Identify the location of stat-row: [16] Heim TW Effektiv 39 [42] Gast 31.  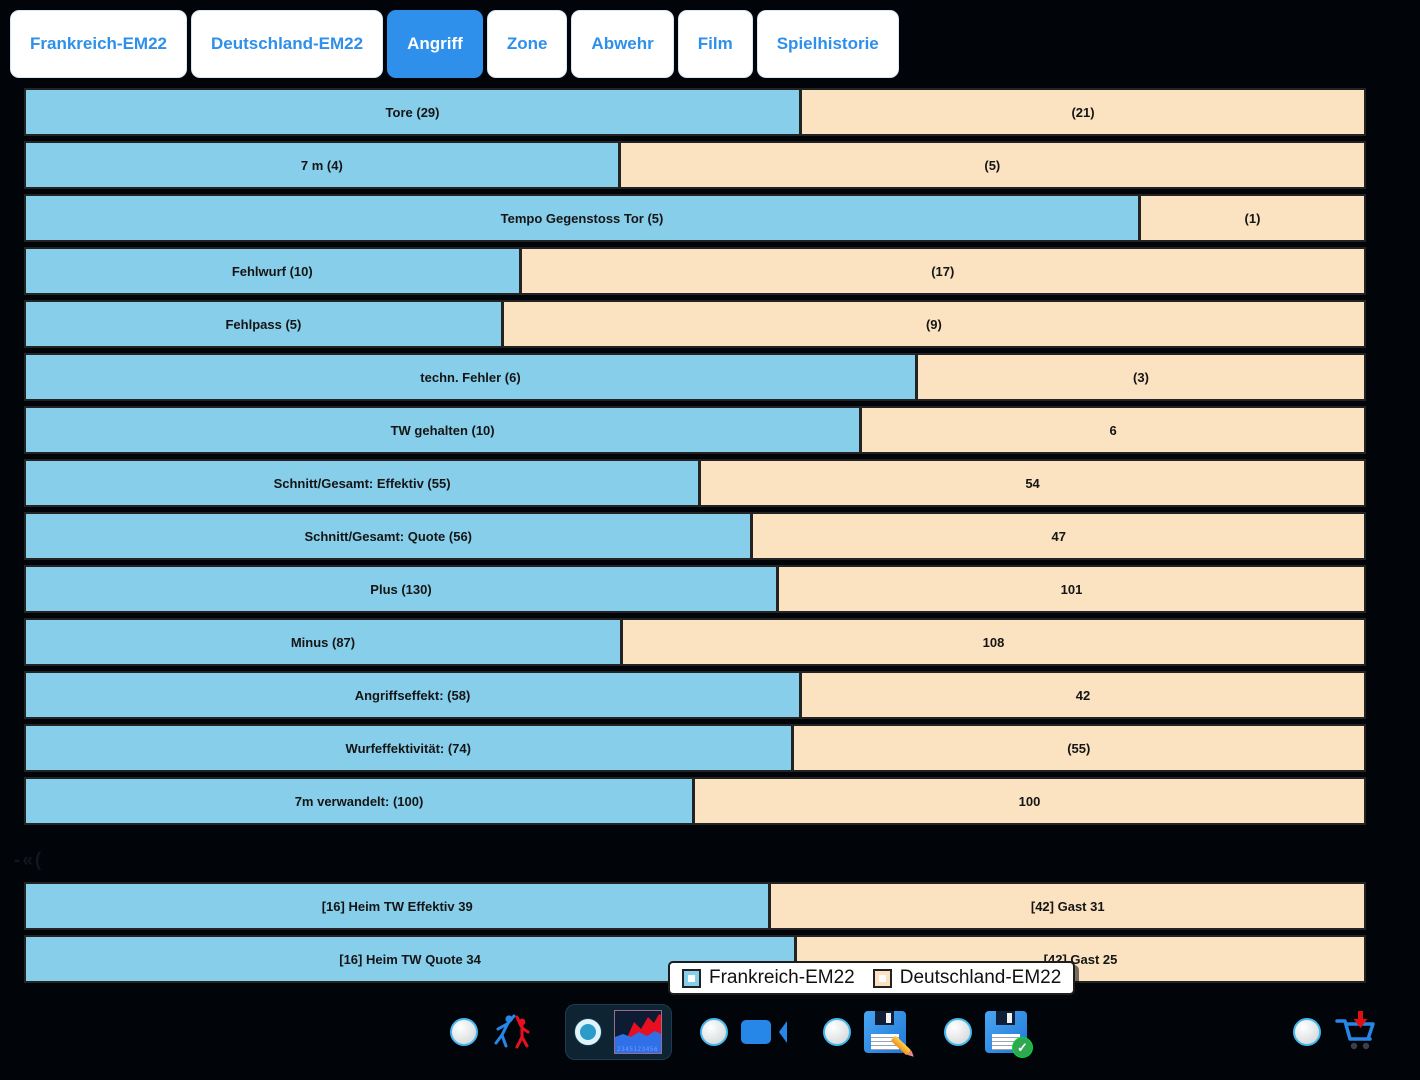
(695, 906).